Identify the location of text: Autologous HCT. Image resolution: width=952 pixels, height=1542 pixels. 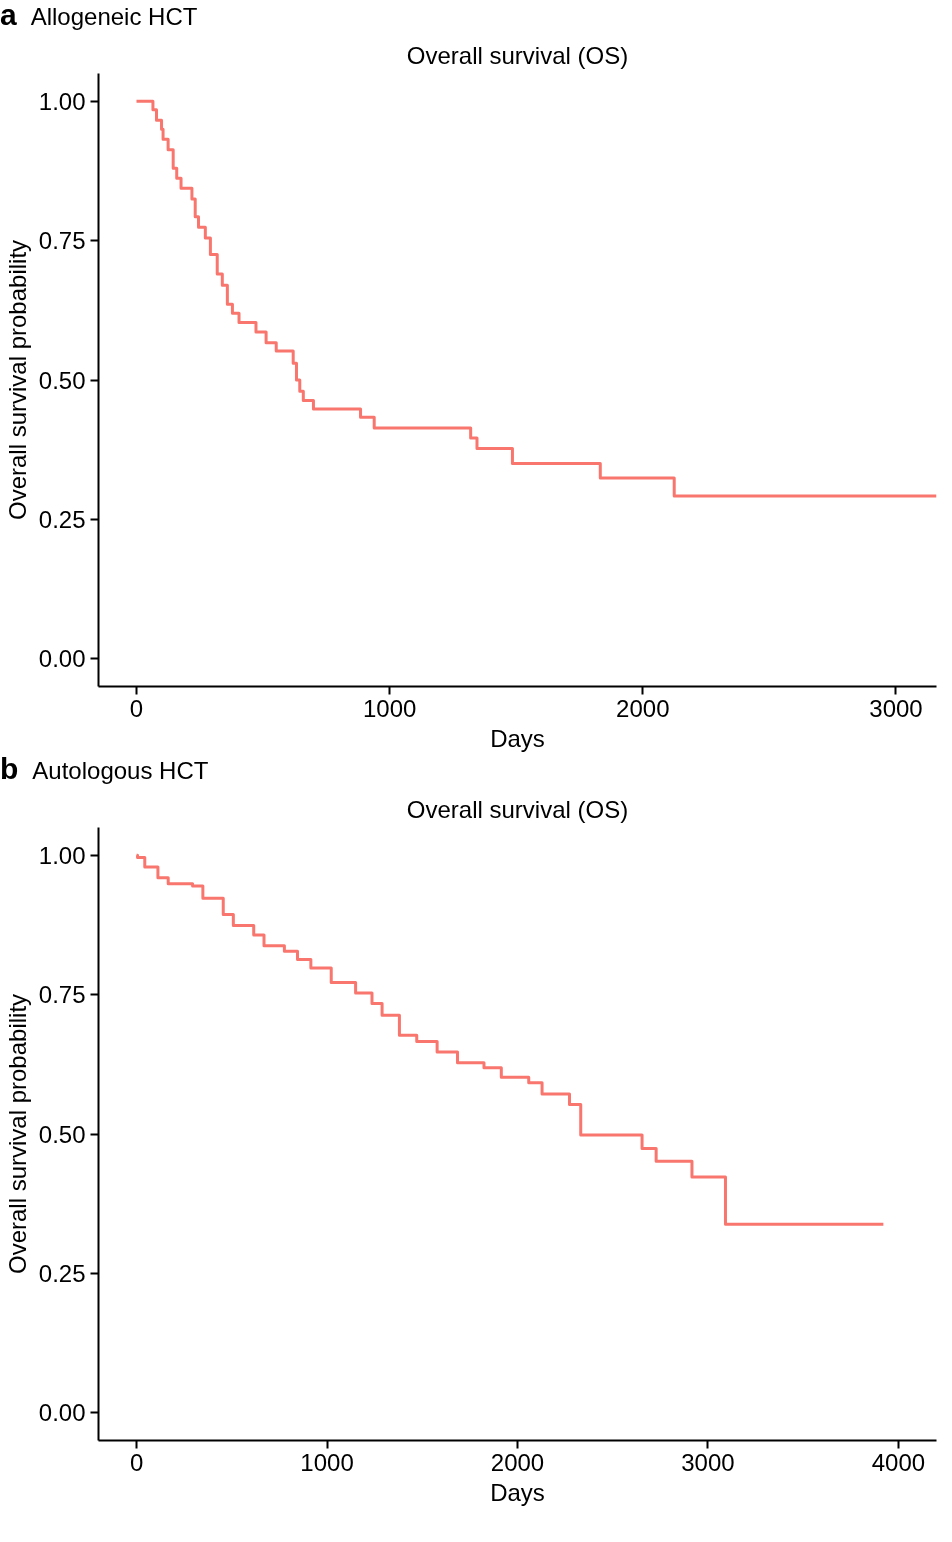
(120, 770).